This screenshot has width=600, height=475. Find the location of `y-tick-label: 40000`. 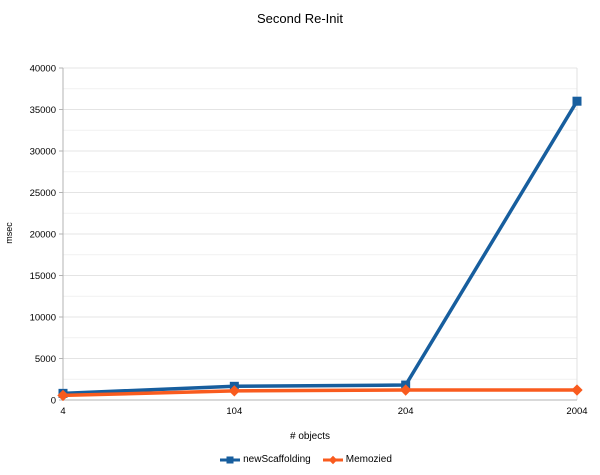

y-tick-label: 40000 is located at coordinates (43, 69).